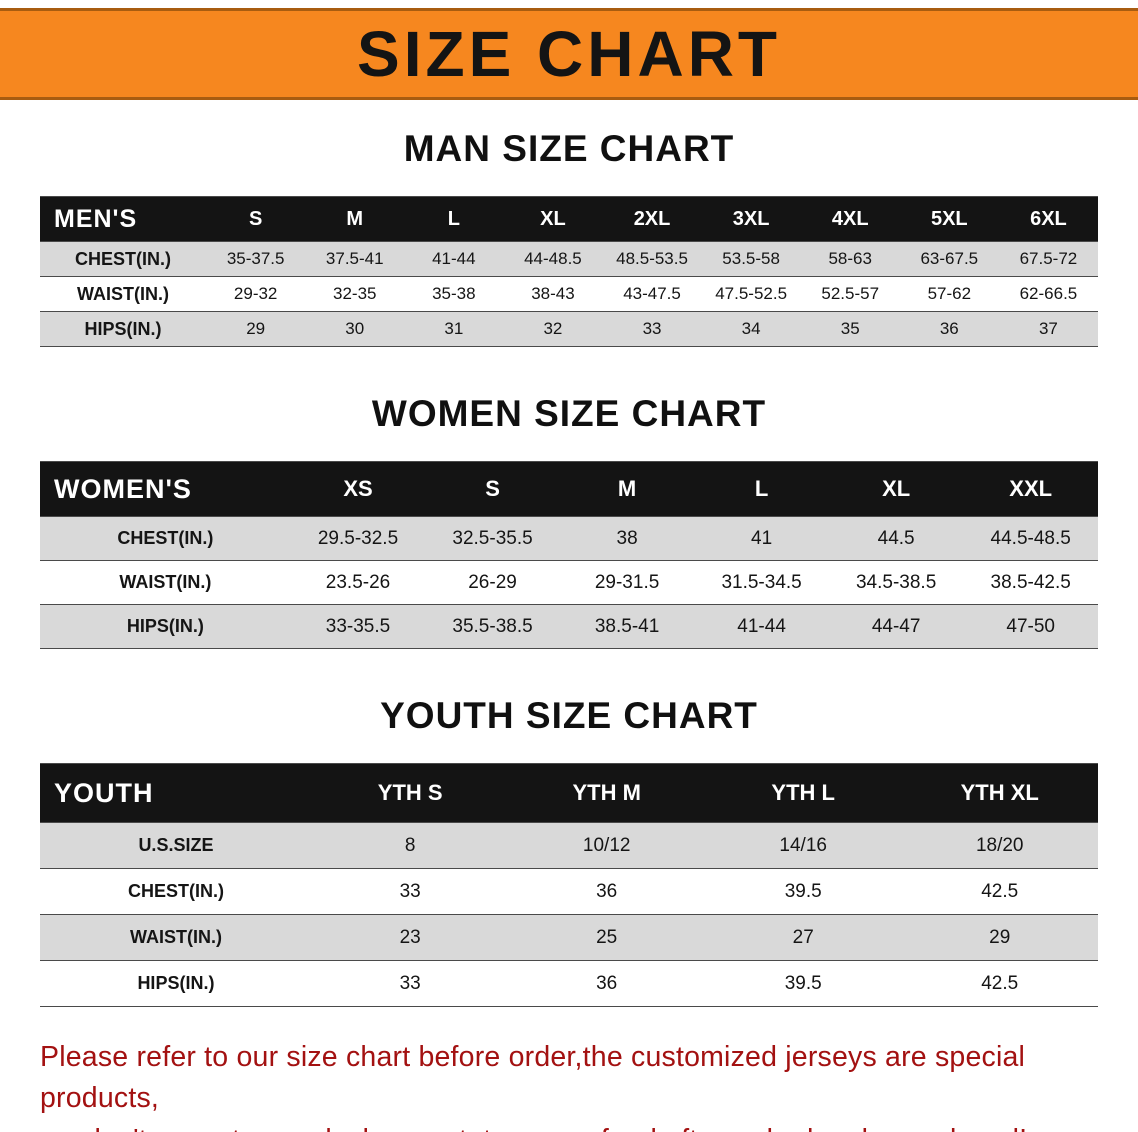 This screenshot has width=1138, height=1132. What do you see at coordinates (176, 845) in the screenshot?
I see `row-label: U.S.SIZE` at bounding box center [176, 845].